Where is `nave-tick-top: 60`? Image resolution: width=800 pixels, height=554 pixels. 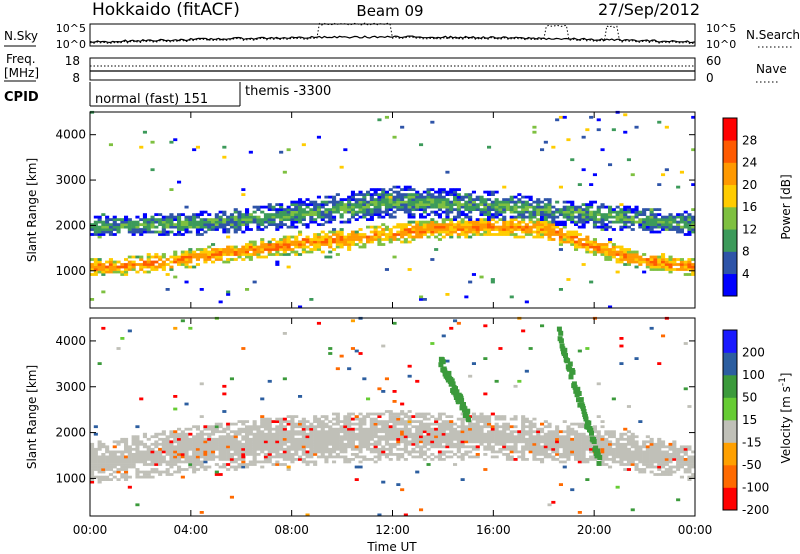
nave-tick-top: 60 is located at coordinates (713, 61).